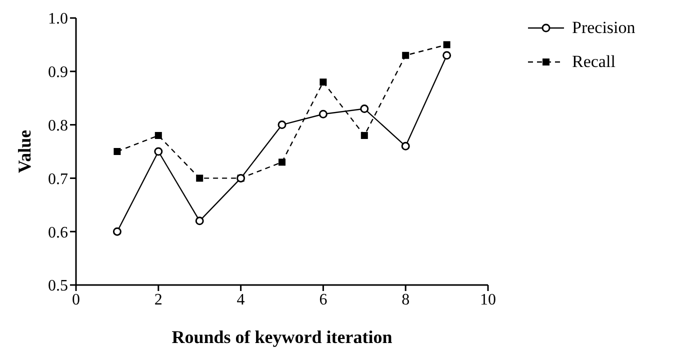 The width and height of the screenshot is (685, 358). What do you see at coordinates (240, 299) in the screenshot?
I see `x-tick-label: 4` at bounding box center [240, 299].